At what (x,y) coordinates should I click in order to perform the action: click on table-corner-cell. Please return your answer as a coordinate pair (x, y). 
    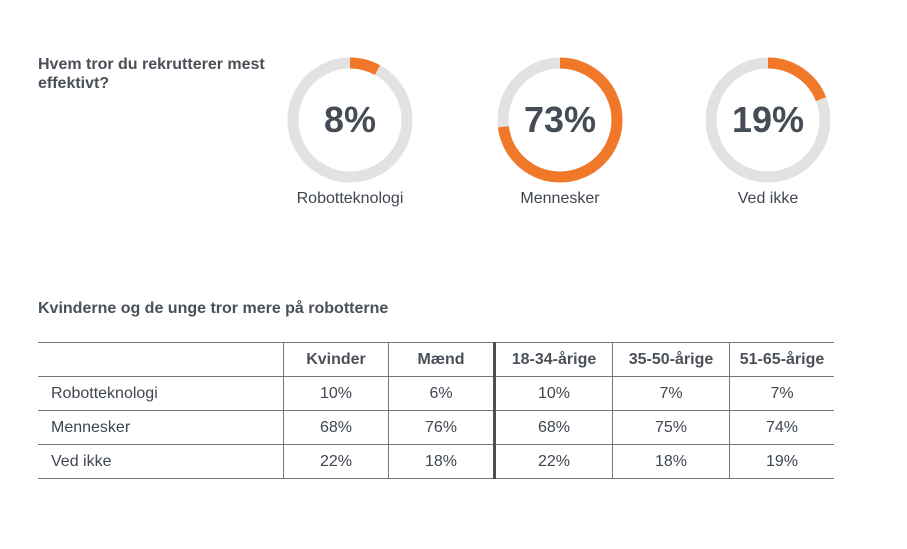
    Looking at the image, I should click on (161, 359).